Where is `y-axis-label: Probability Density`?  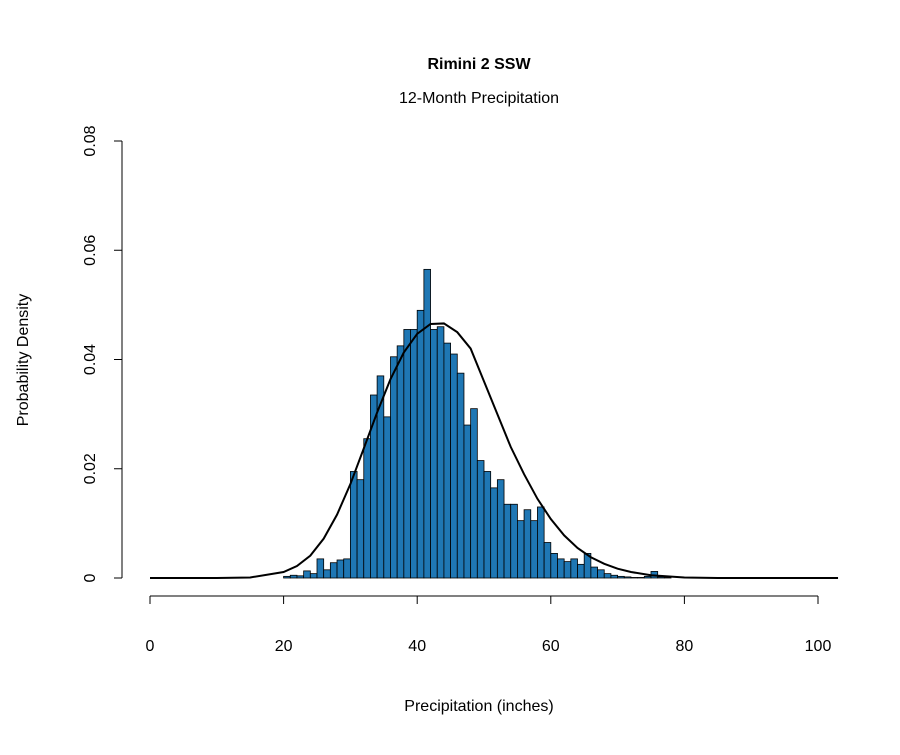 y-axis-label: Probability Density is located at coordinates (23, 360).